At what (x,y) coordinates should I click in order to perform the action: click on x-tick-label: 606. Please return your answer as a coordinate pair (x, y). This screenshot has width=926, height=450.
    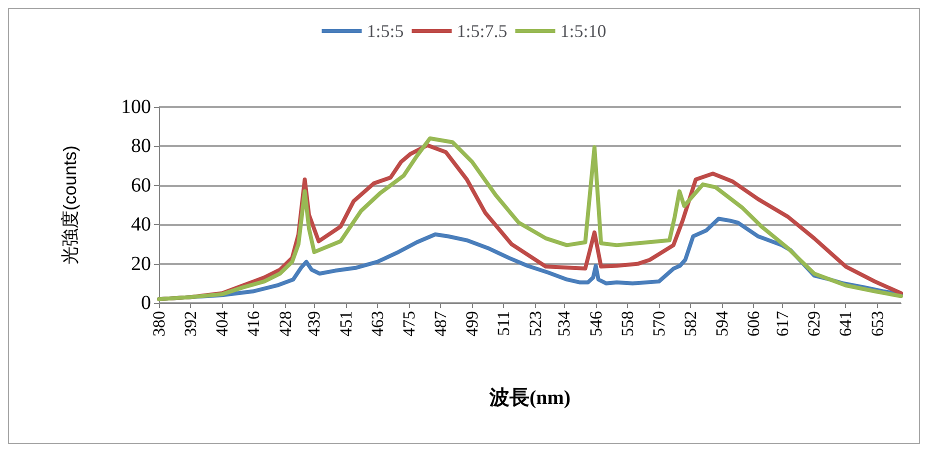
    Looking at the image, I should click on (754, 323).